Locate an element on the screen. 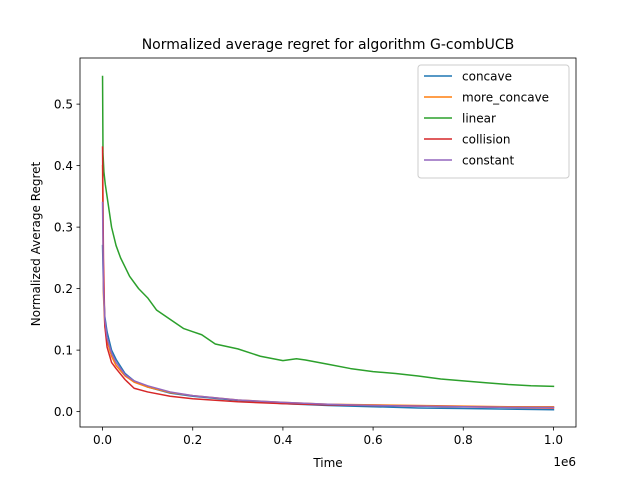  x-tick-label: 0.2 is located at coordinates (192, 440).